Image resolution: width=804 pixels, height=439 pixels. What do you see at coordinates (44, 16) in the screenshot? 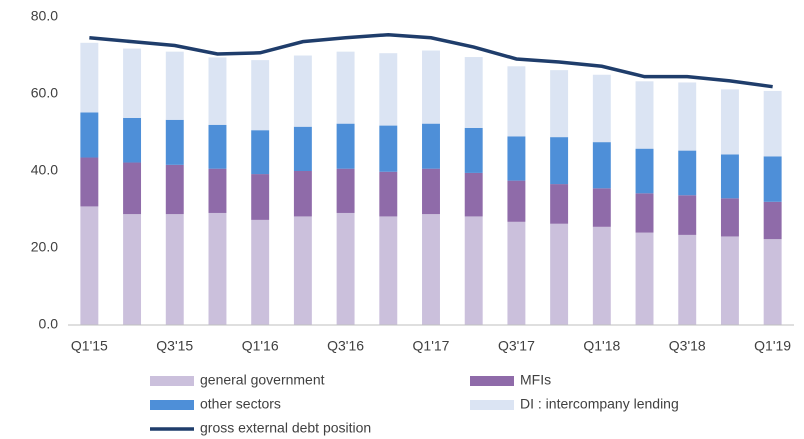
I see `y-tick-label: 80.0` at bounding box center [44, 16].